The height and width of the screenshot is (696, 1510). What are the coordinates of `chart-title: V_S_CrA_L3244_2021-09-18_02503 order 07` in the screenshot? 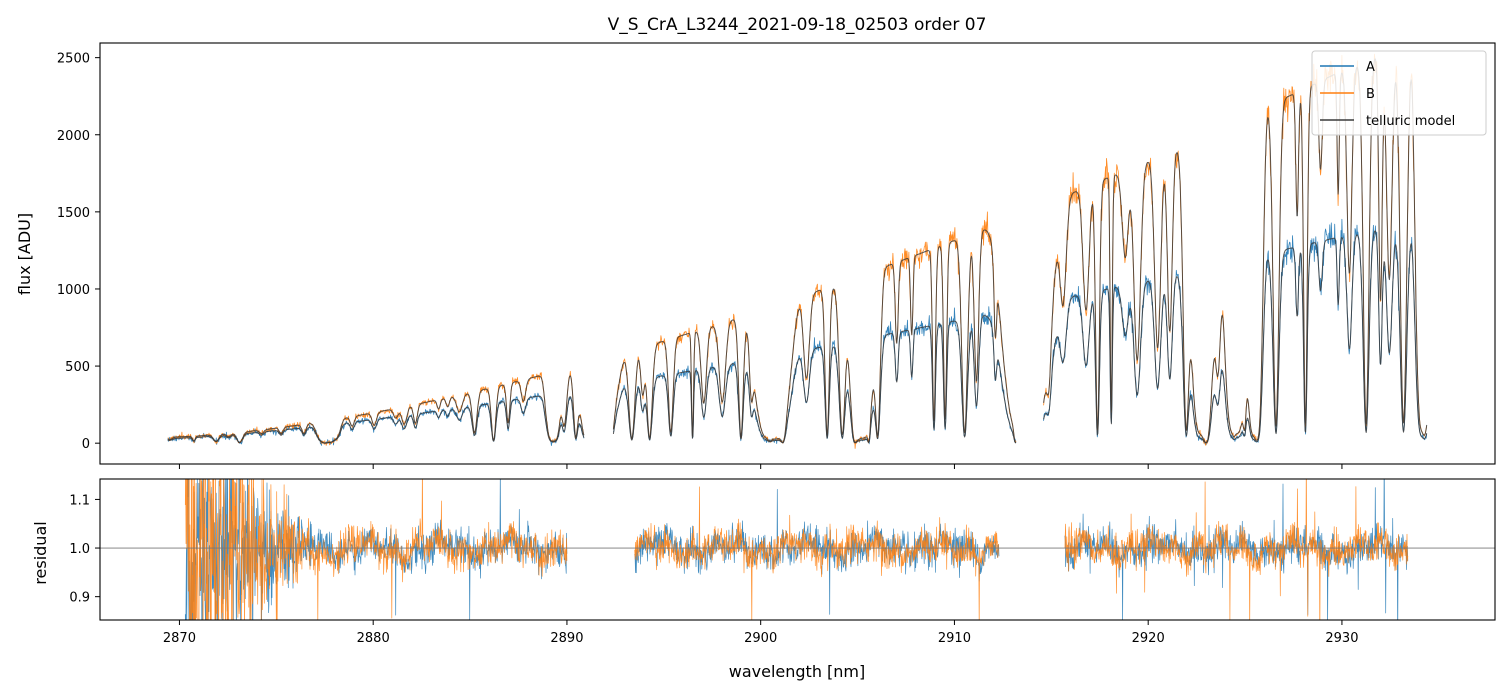 It's located at (797, 25).